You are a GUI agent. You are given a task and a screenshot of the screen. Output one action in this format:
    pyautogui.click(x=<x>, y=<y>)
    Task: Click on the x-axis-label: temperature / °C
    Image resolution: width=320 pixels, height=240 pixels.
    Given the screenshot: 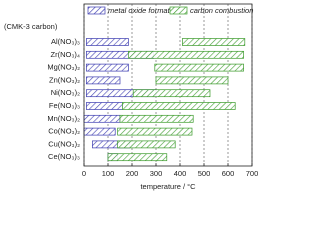 What is the action you would take?
    pyautogui.click(x=168, y=186)
    